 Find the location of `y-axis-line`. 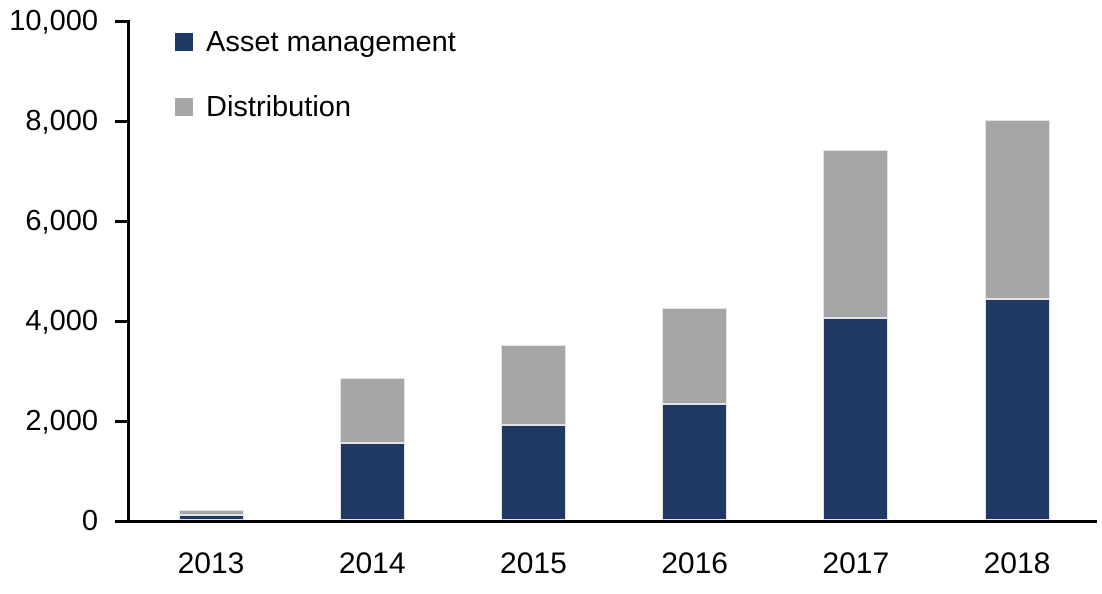

y-axis-line is located at coordinates (128, 271).